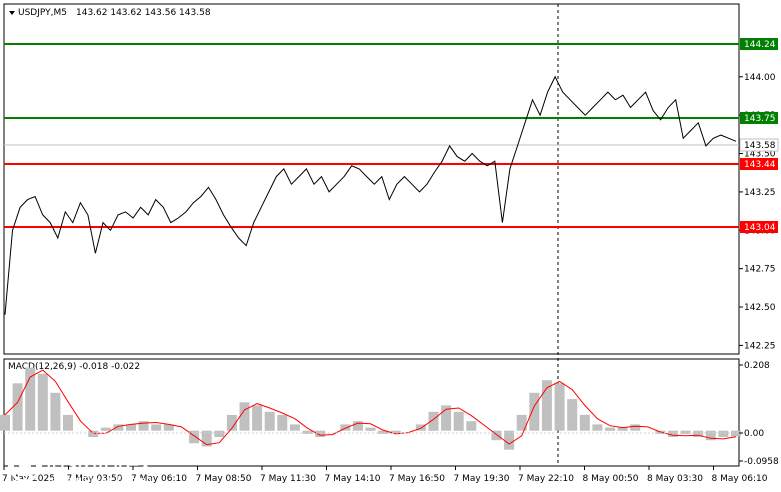 This screenshot has height=492, width=781. What do you see at coordinates (760, 270) in the screenshot?
I see `price-tick-label: 142.75` at bounding box center [760, 270].